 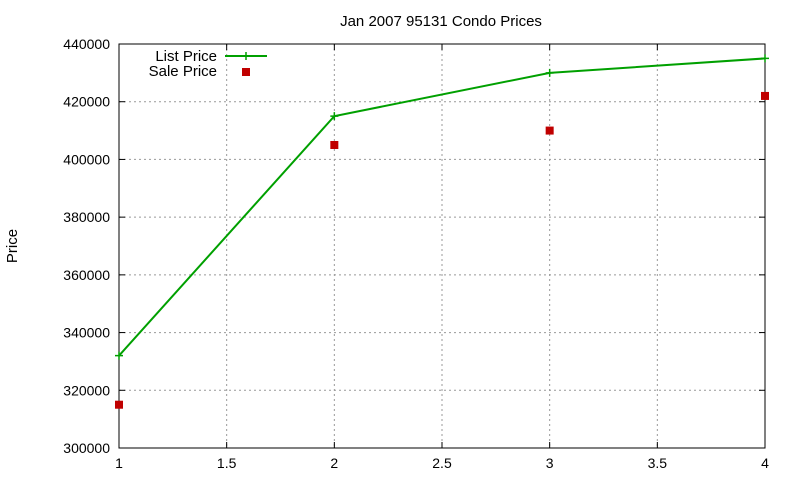 I want to click on y-tick-label: 340000, so click(x=86, y=333).